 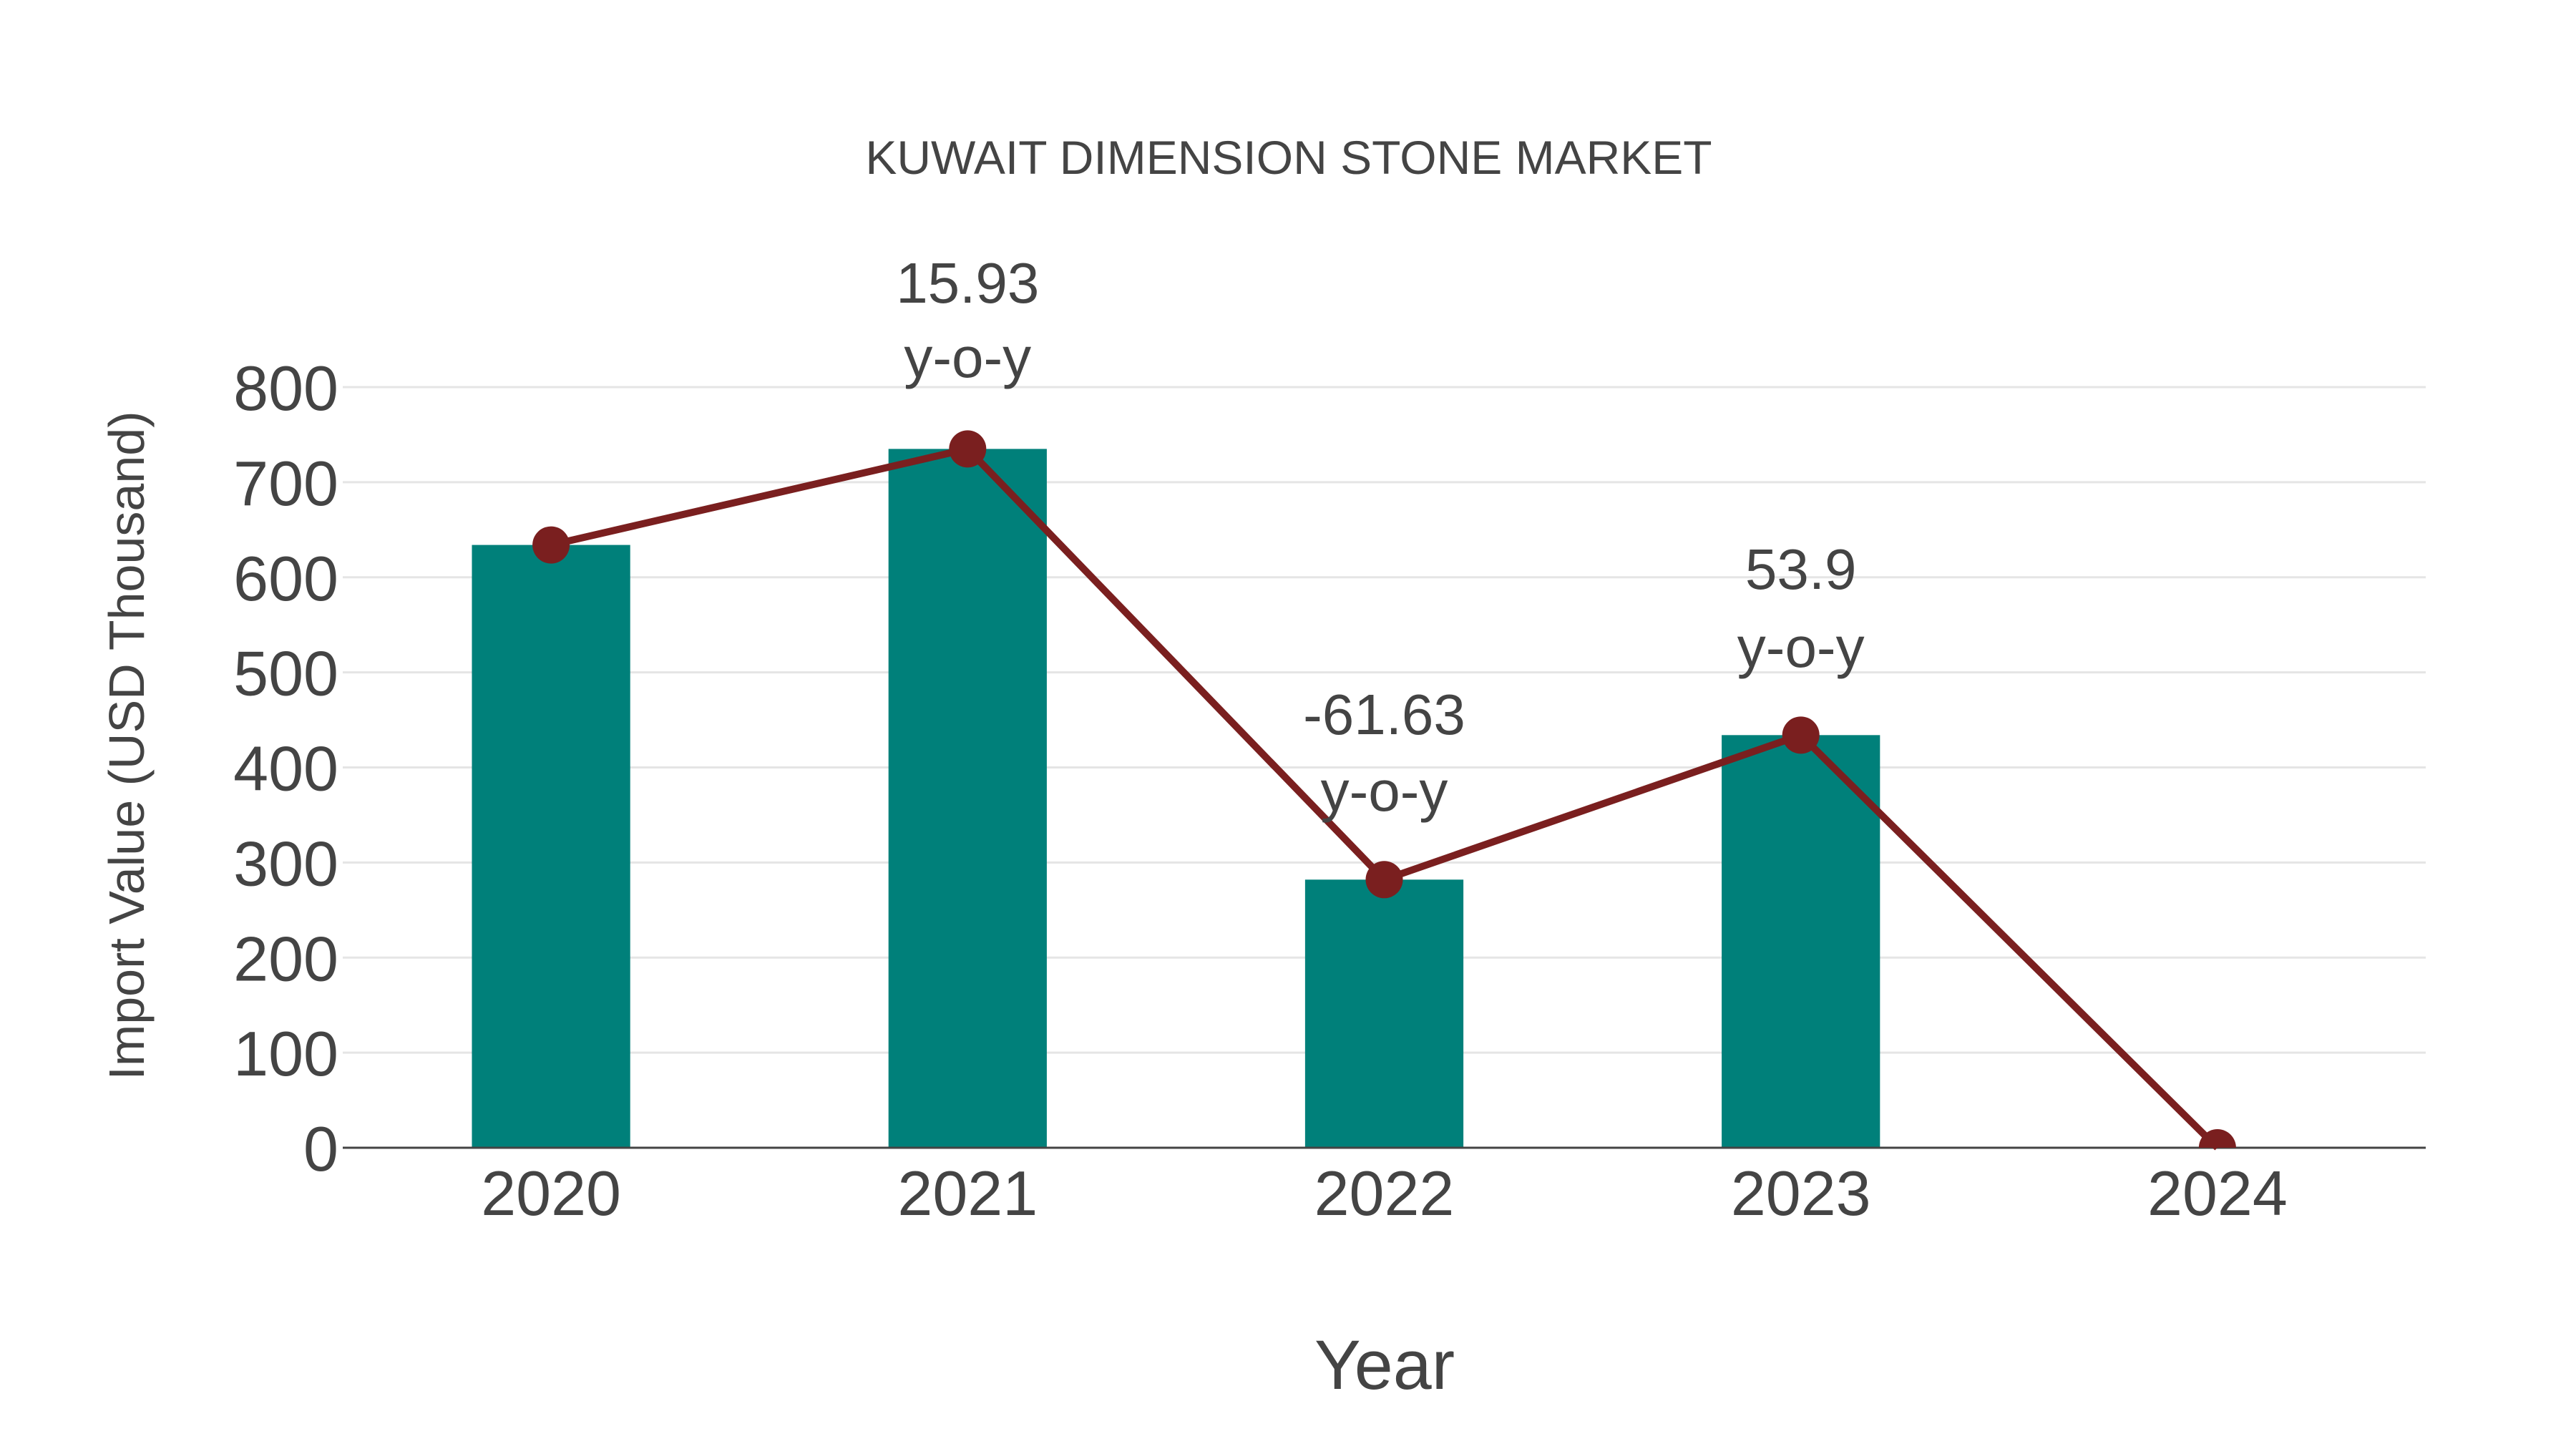 I want to click on y-tick-label: 700, so click(x=285, y=483).